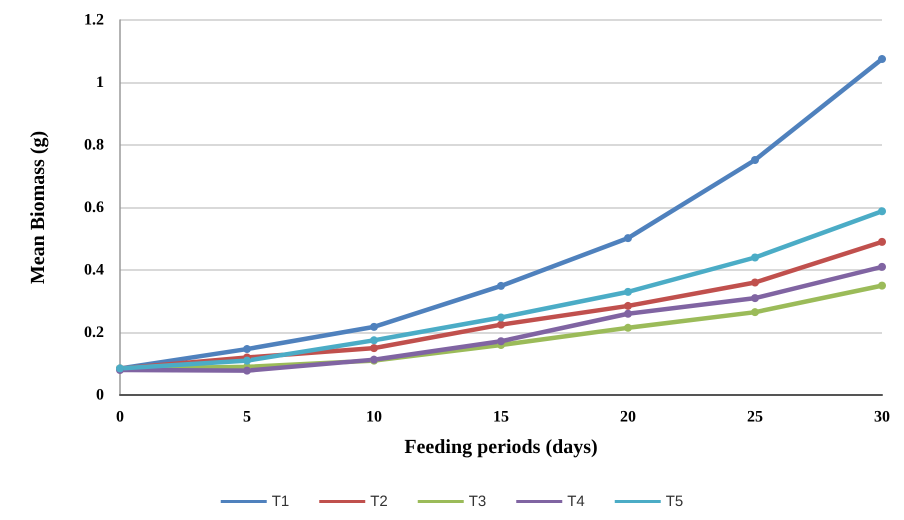 Image resolution: width=904 pixels, height=520 pixels. I want to click on legend-label: T2, so click(379, 501).